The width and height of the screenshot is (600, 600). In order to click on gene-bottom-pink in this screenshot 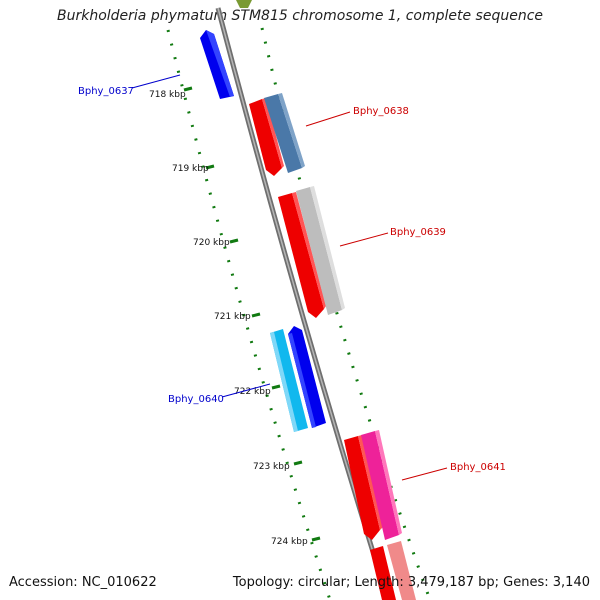, I will do `click(401, 570)`.